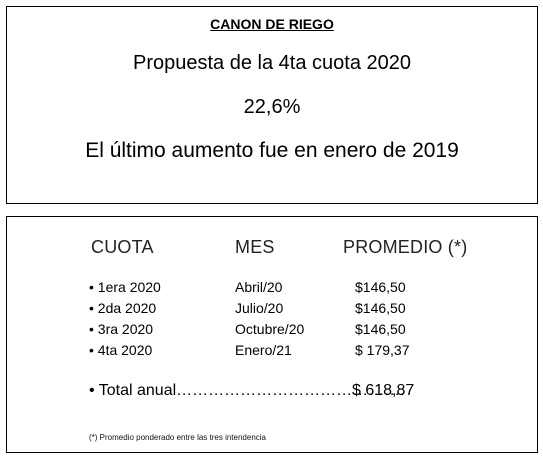 Image resolution: width=543 pixels, height=459 pixels. What do you see at coordinates (125, 287) in the screenshot?
I see `cuota-cell: • 1era 2020` at bounding box center [125, 287].